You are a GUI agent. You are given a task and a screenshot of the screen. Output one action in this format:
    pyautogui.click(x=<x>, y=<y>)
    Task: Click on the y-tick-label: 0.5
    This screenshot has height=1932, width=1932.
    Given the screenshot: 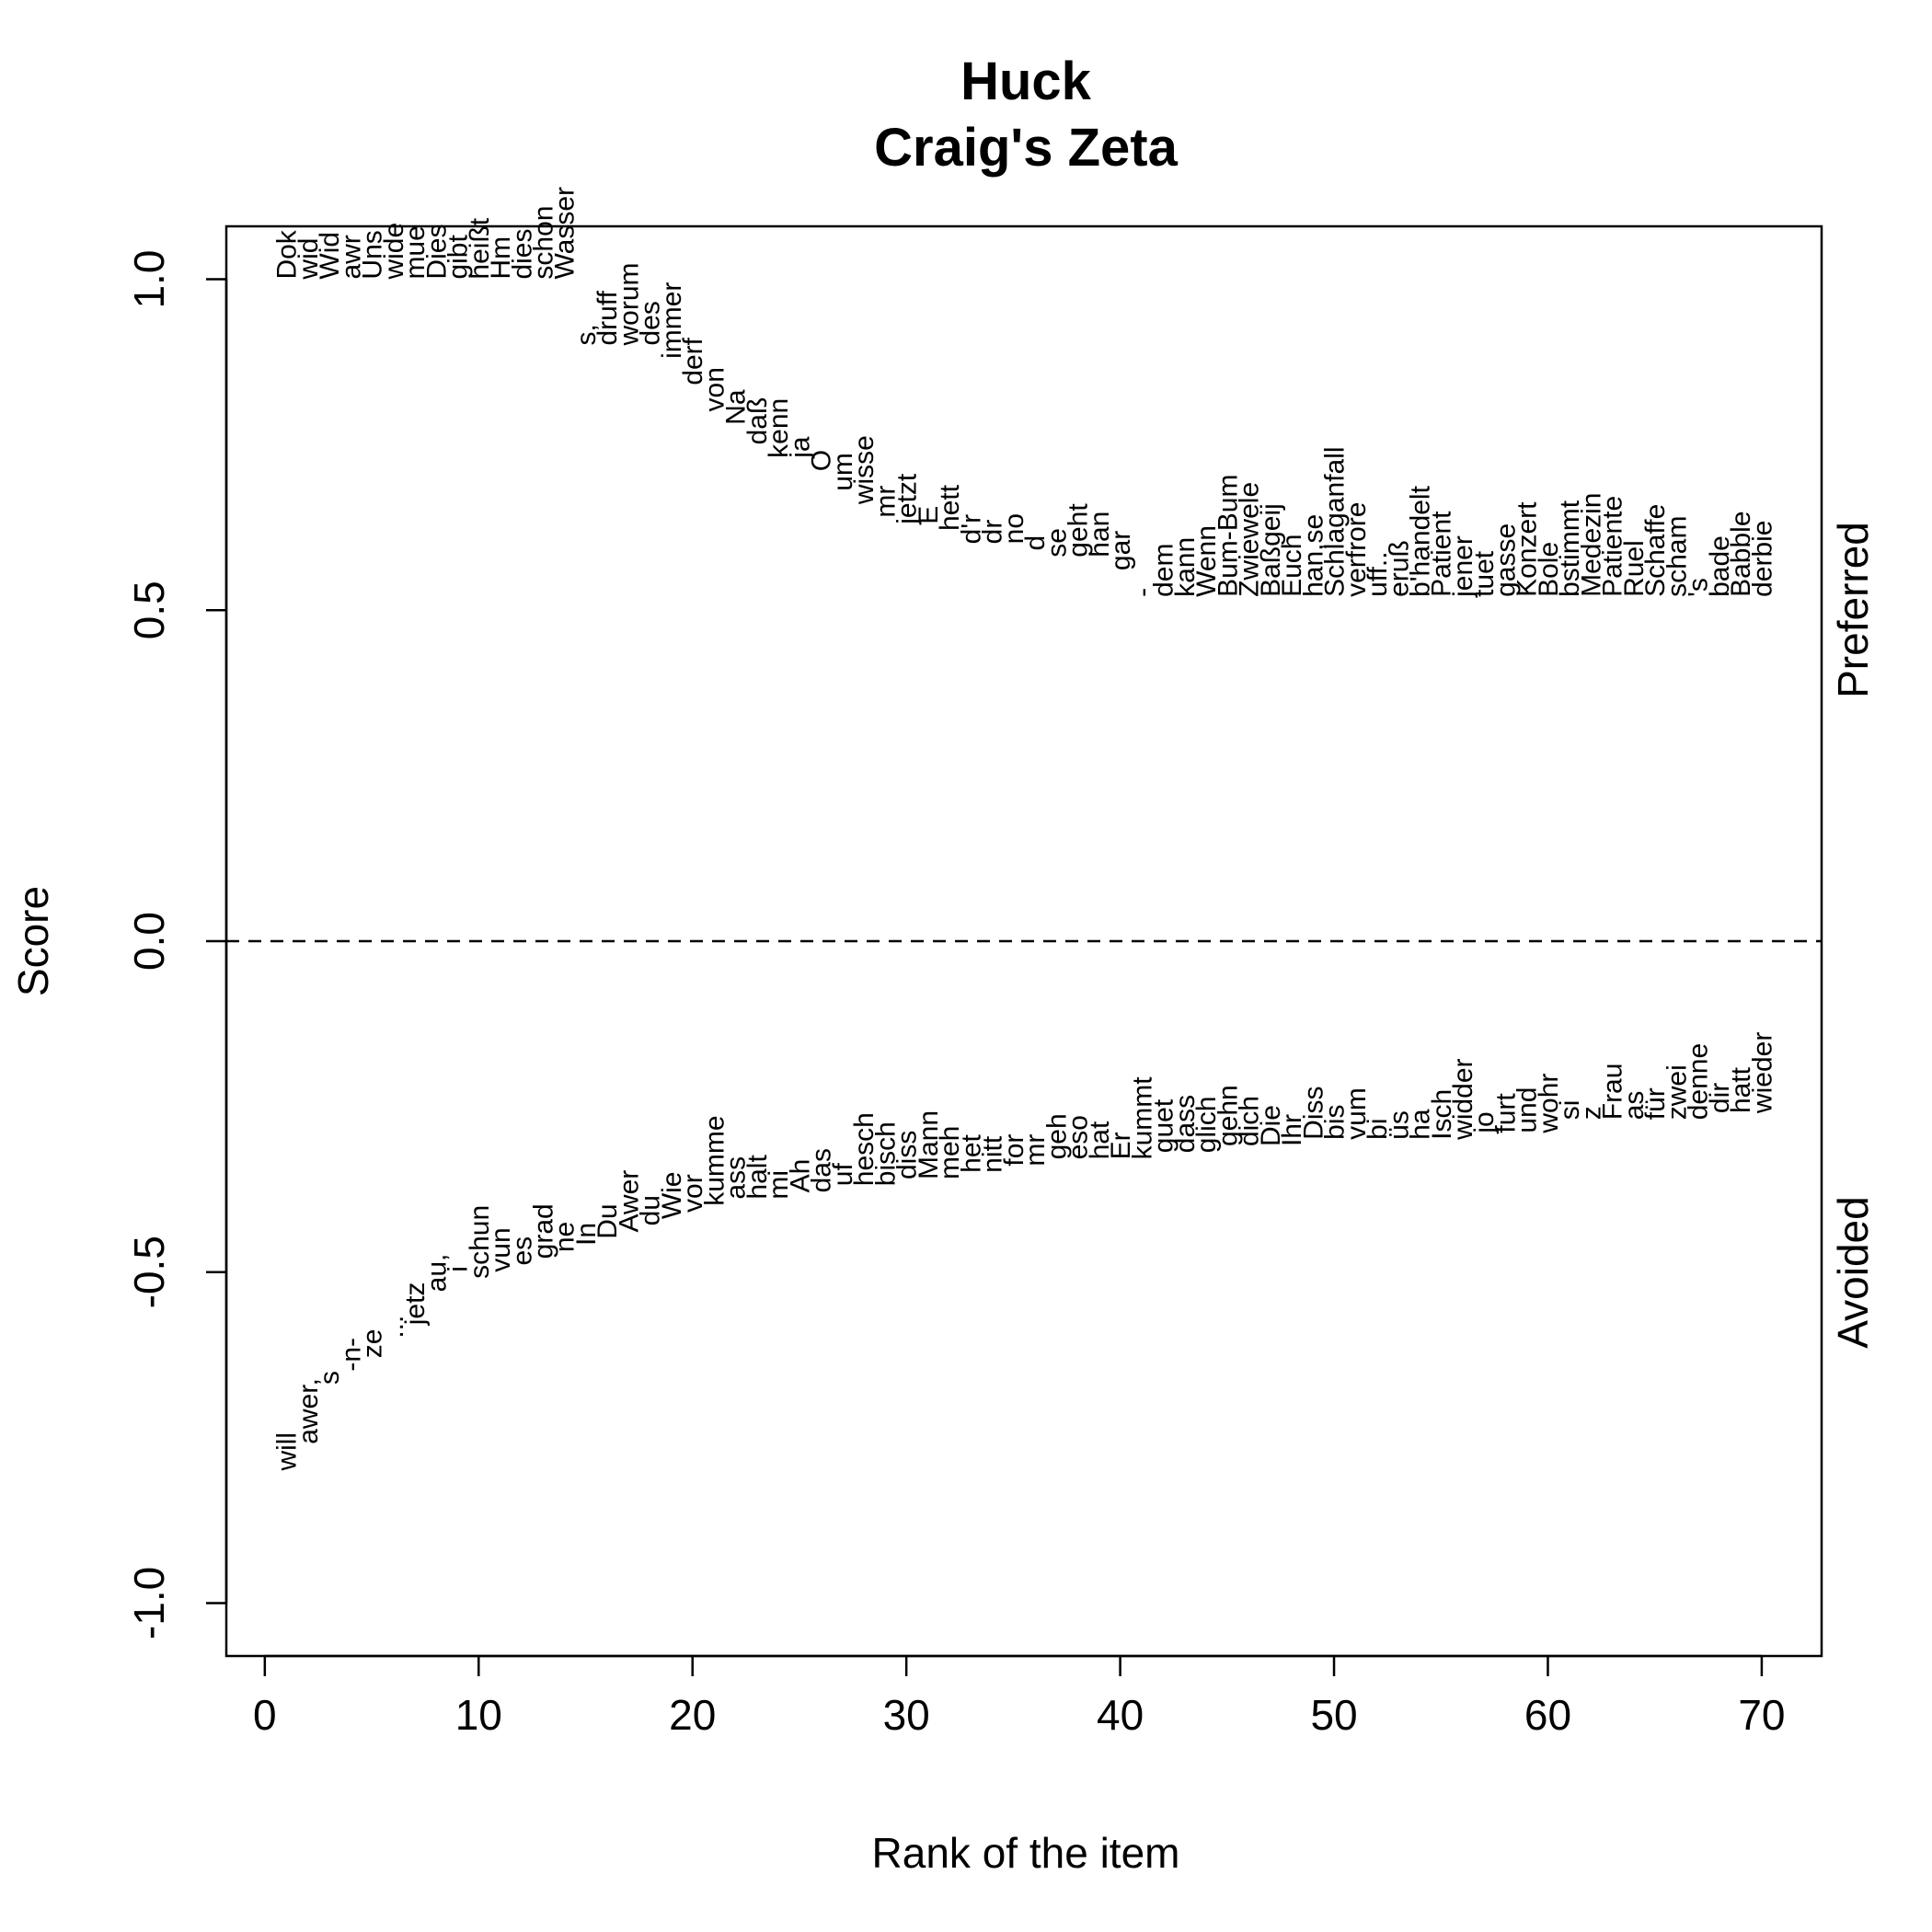 What is the action you would take?
    pyautogui.click(x=149, y=610)
    